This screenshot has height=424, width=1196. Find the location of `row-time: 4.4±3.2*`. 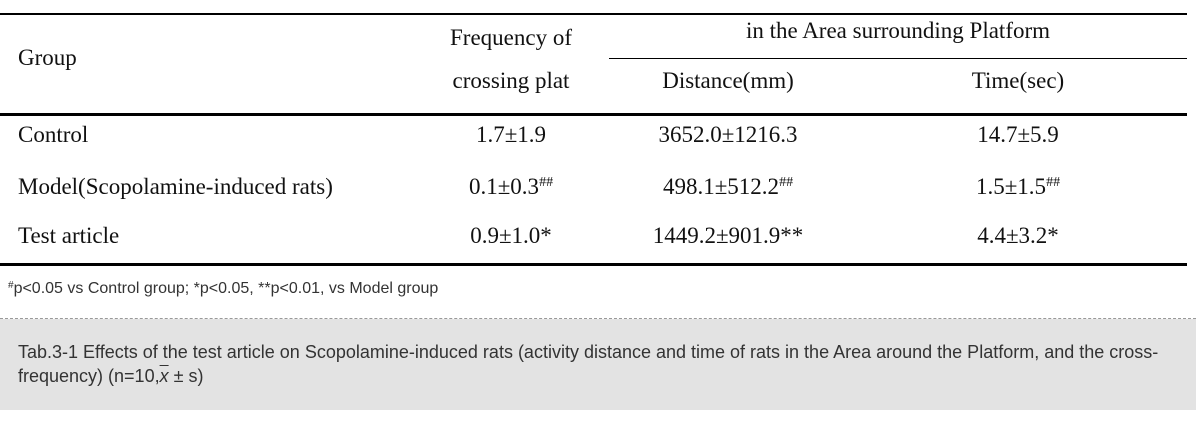

row-time: 4.4±3.2* is located at coordinates (1018, 235).